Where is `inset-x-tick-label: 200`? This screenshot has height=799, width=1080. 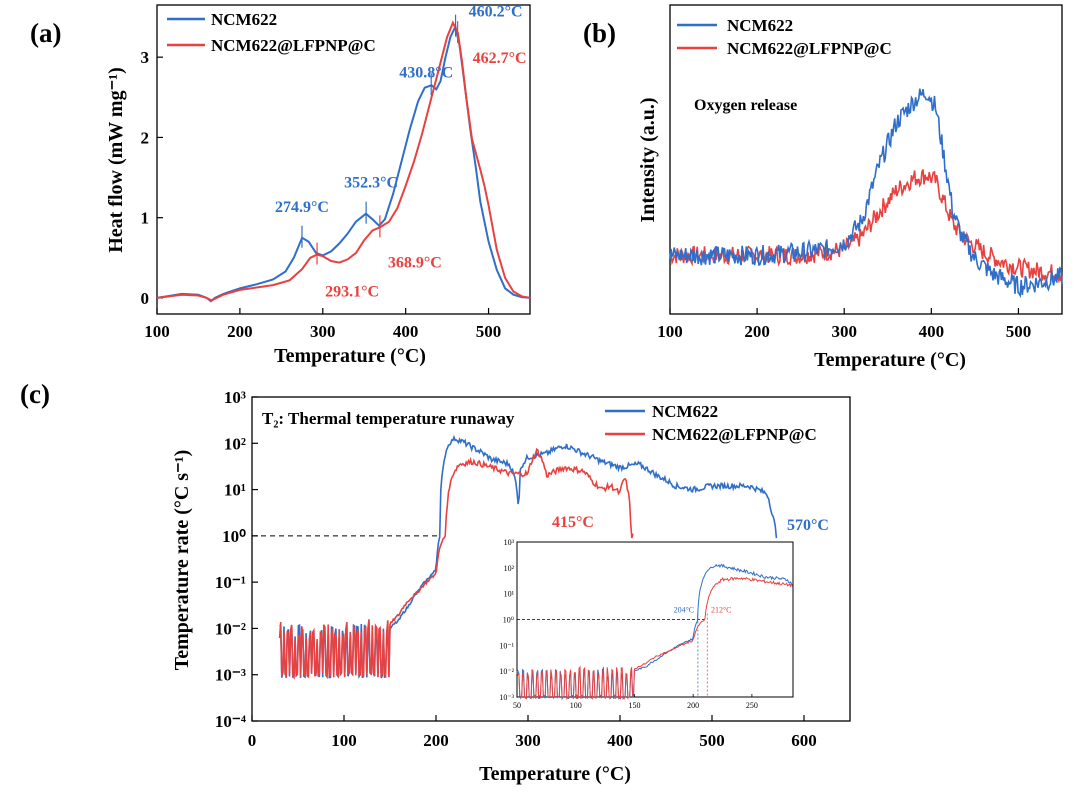
inset-x-tick-label: 200 is located at coordinates (693, 705).